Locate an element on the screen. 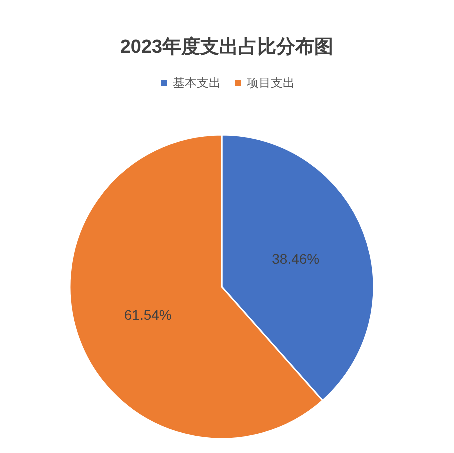  data-label: 61.54% is located at coordinates (148, 315).